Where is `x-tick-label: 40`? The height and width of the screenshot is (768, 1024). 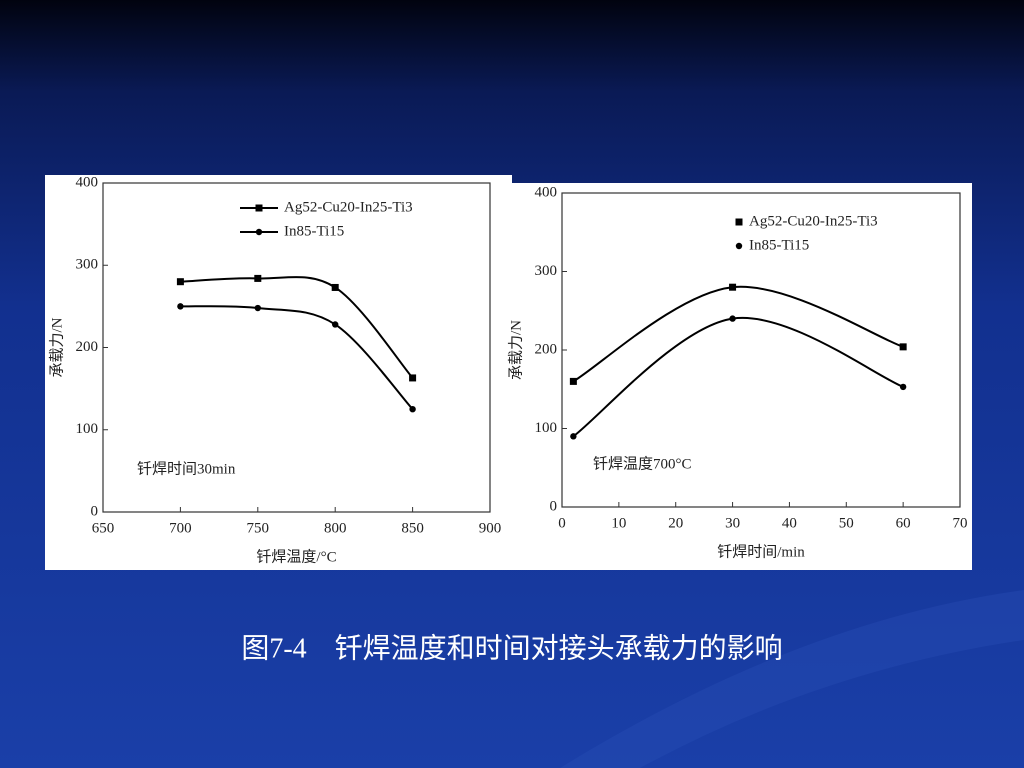 x-tick-label: 40 is located at coordinates (789, 523).